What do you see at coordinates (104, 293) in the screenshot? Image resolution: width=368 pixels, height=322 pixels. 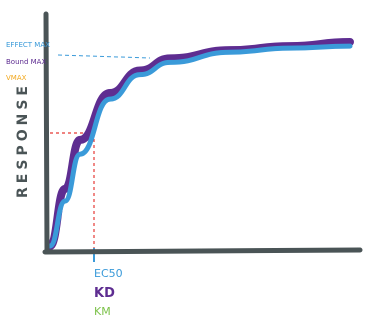 I see `kd-label: KD` at bounding box center [104, 293].